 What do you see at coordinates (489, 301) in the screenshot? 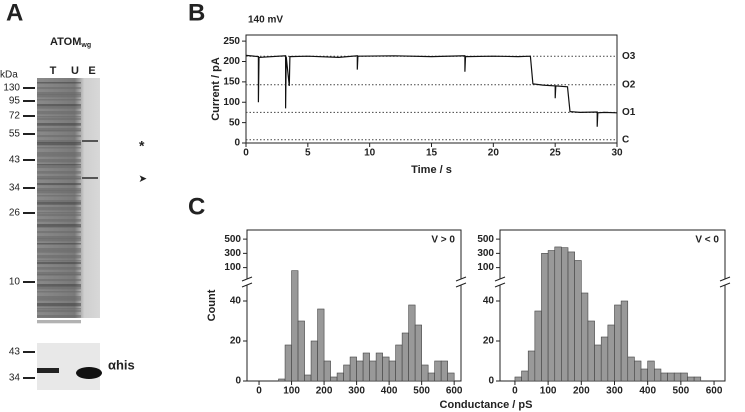
I see `y-tick-label: 40` at bounding box center [489, 301].